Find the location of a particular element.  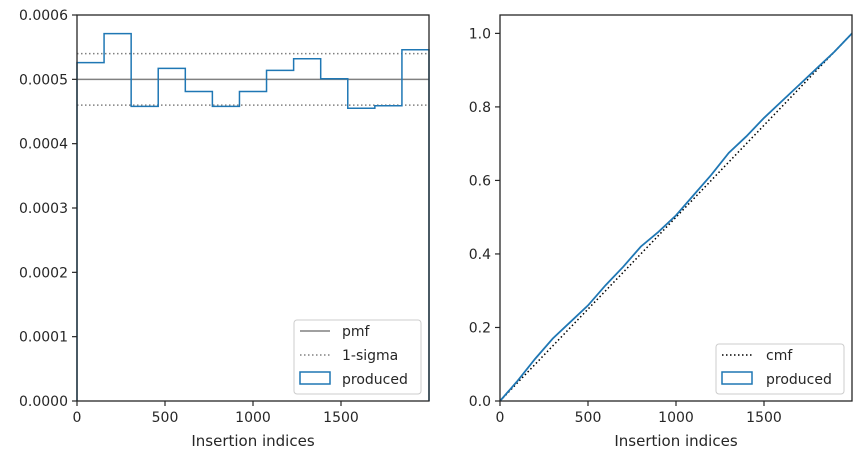

pmf-legend: pmf 1-sigma produced is located at coordinates (357, 357).